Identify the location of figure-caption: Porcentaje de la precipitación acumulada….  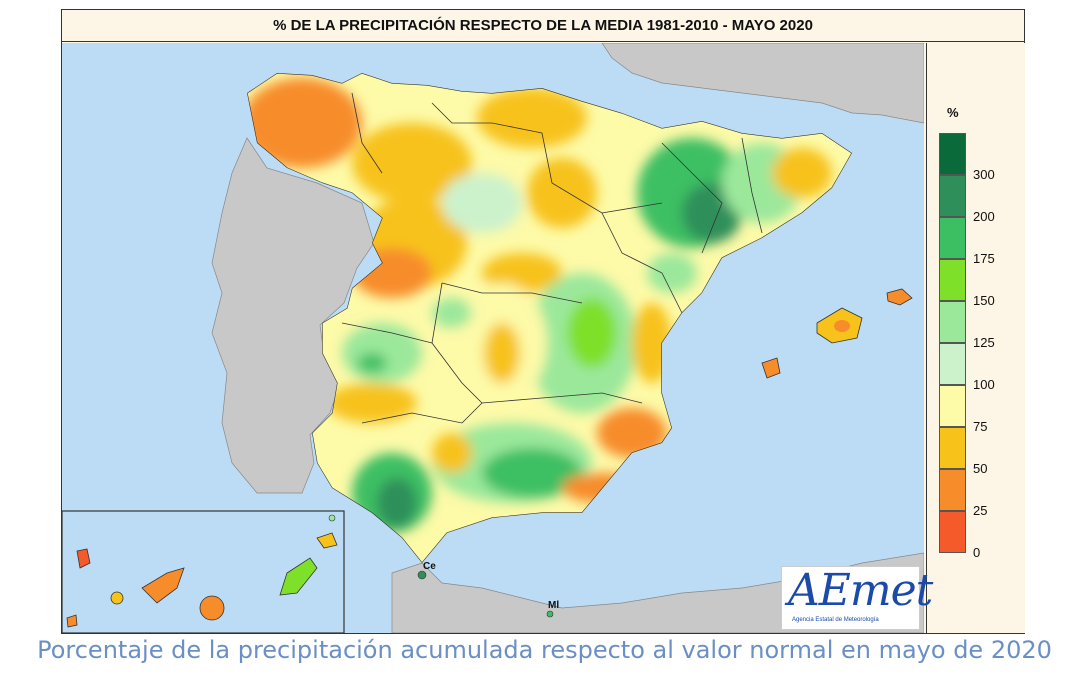
(544, 650).